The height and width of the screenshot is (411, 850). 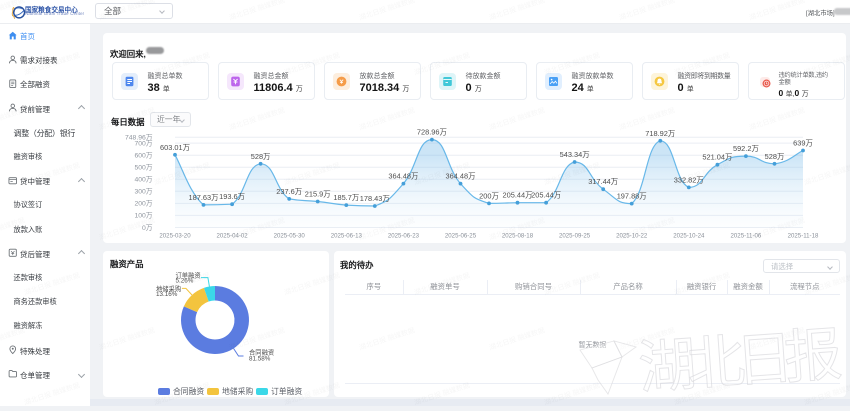 I want to click on svg-text: 5.26%, so click(x=185, y=281).